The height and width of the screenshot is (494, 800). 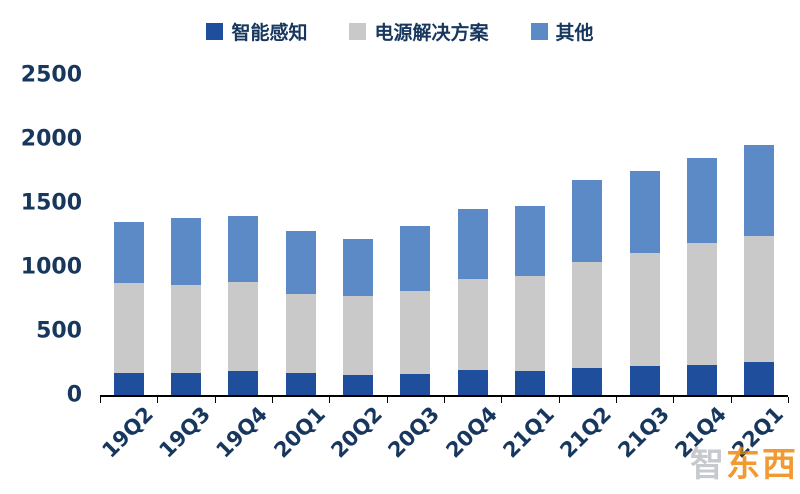 I want to click on bar-20Q1, so click(x=300, y=313).